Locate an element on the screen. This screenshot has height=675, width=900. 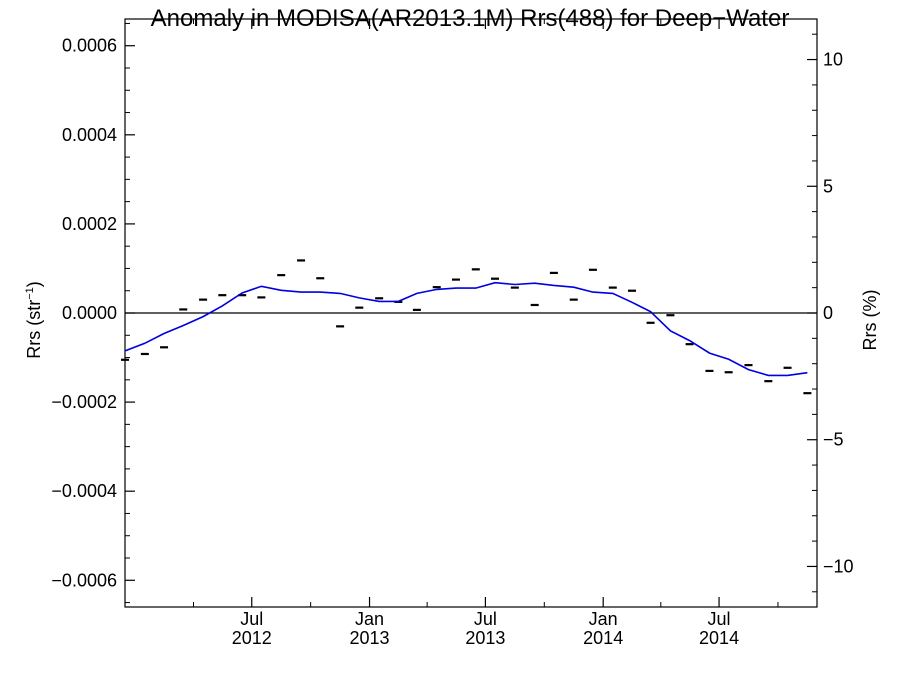
y2-tick-label: 5 is located at coordinates (828, 186).